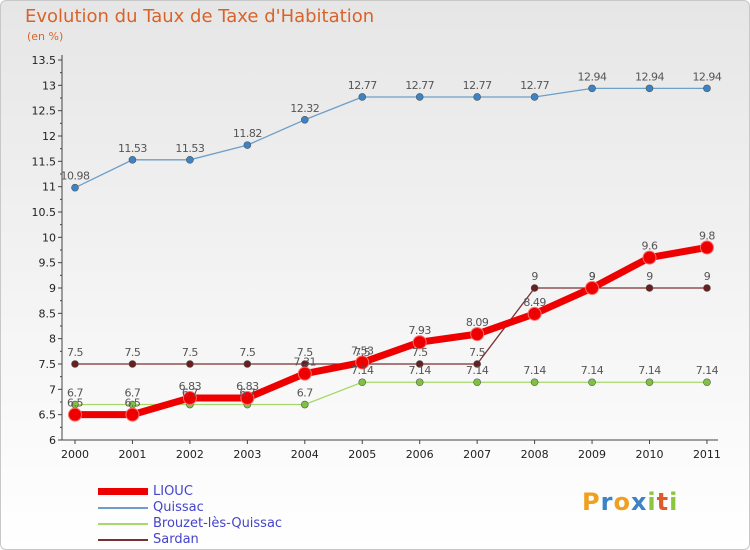 This screenshot has height=550, width=750. Describe the element at coordinates (247, 454) in the screenshot. I see `x-tick-label: 2003` at that location.